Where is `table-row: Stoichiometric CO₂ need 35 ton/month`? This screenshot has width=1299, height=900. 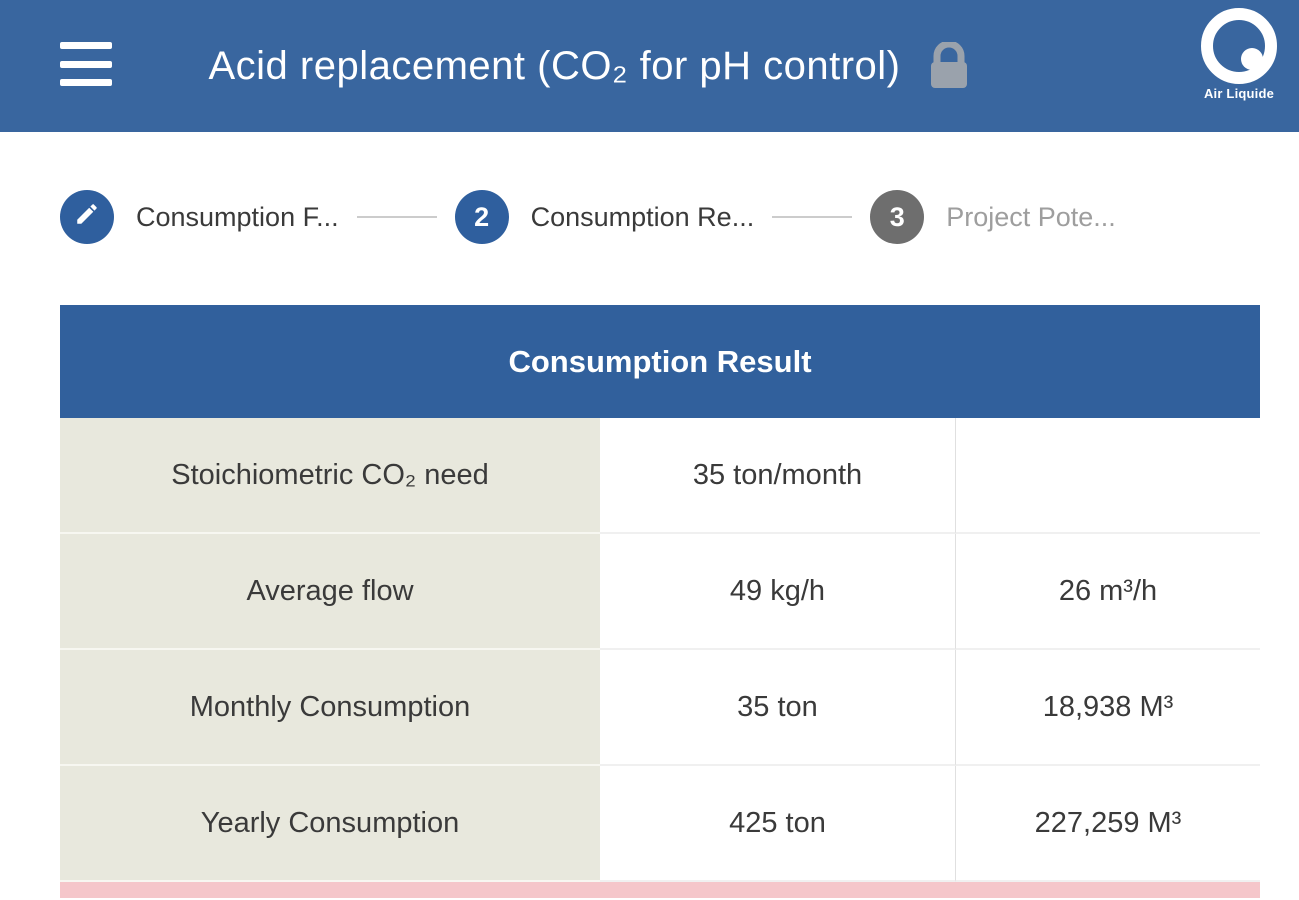
table-row: Stoichiometric CO₂ need 35 ton/month is located at coordinates (660, 476).